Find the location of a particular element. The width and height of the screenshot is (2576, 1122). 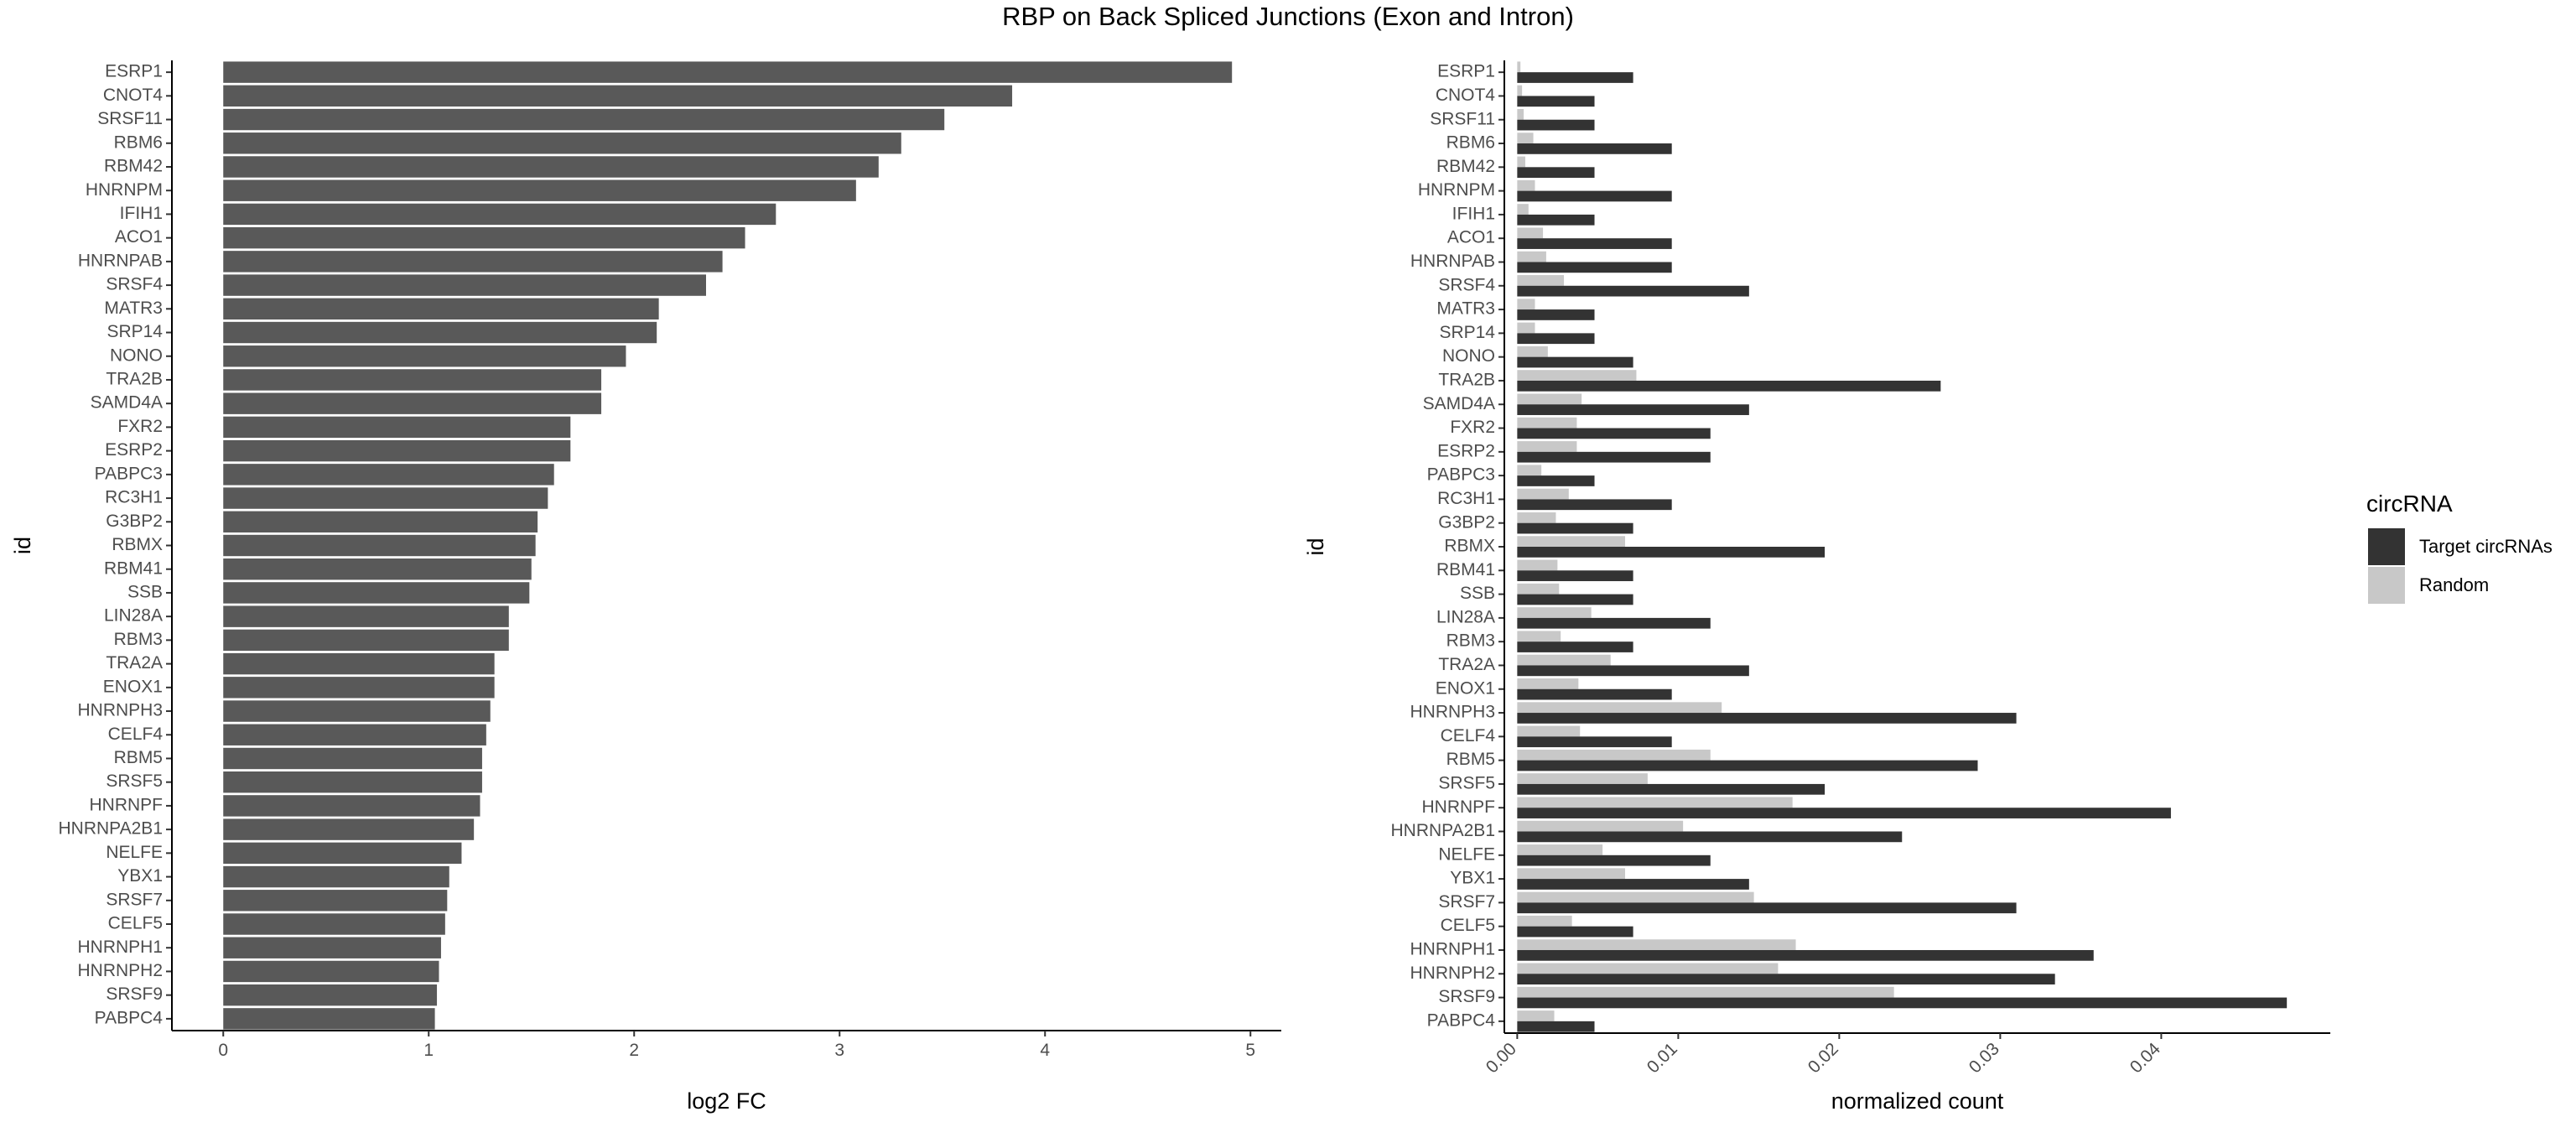

bar-target-rbm5 is located at coordinates (1747, 766).